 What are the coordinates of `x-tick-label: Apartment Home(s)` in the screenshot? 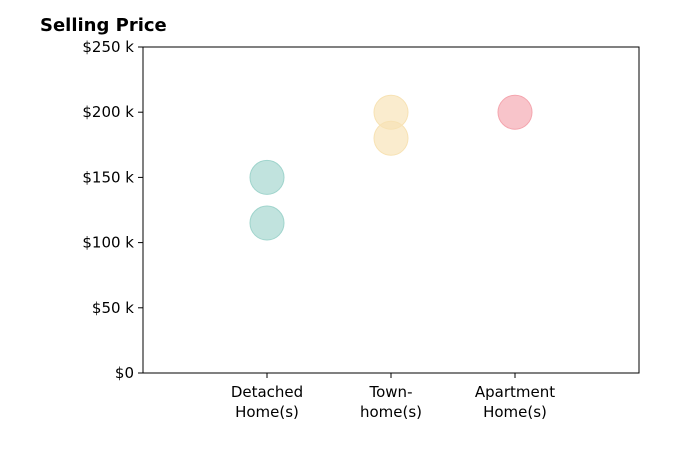 It's located at (515, 402).